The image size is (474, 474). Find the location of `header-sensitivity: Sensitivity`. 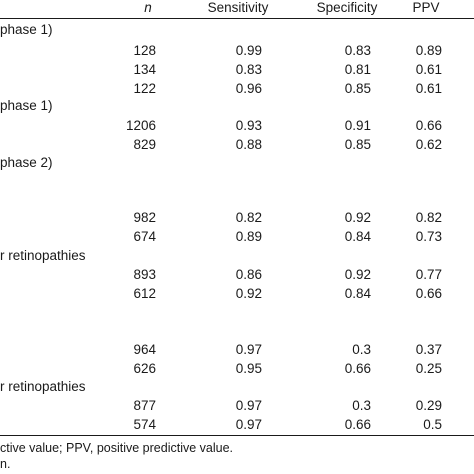

header-sensitivity: Sensitivity is located at coordinates (238, 7).